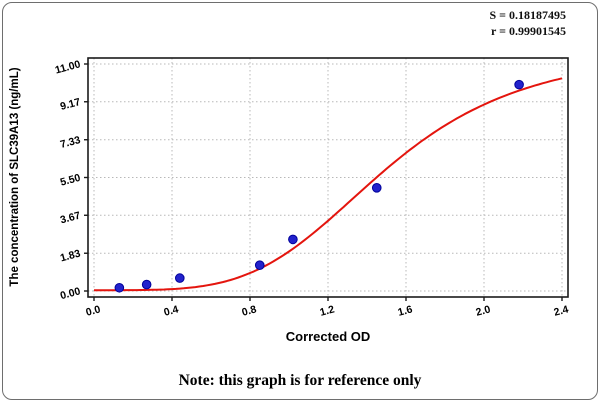 The height and width of the screenshot is (402, 600). What do you see at coordinates (328, 336) in the screenshot?
I see `x-axis-title: Corrected OD` at bounding box center [328, 336].